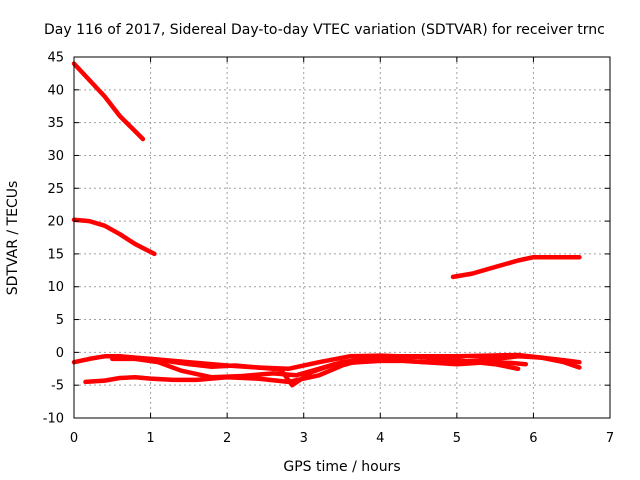 The height and width of the screenshot is (480, 640). What do you see at coordinates (57, 386) in the screenshot?
I see `y-tick-label: -5` at bounding box center [57, 386].